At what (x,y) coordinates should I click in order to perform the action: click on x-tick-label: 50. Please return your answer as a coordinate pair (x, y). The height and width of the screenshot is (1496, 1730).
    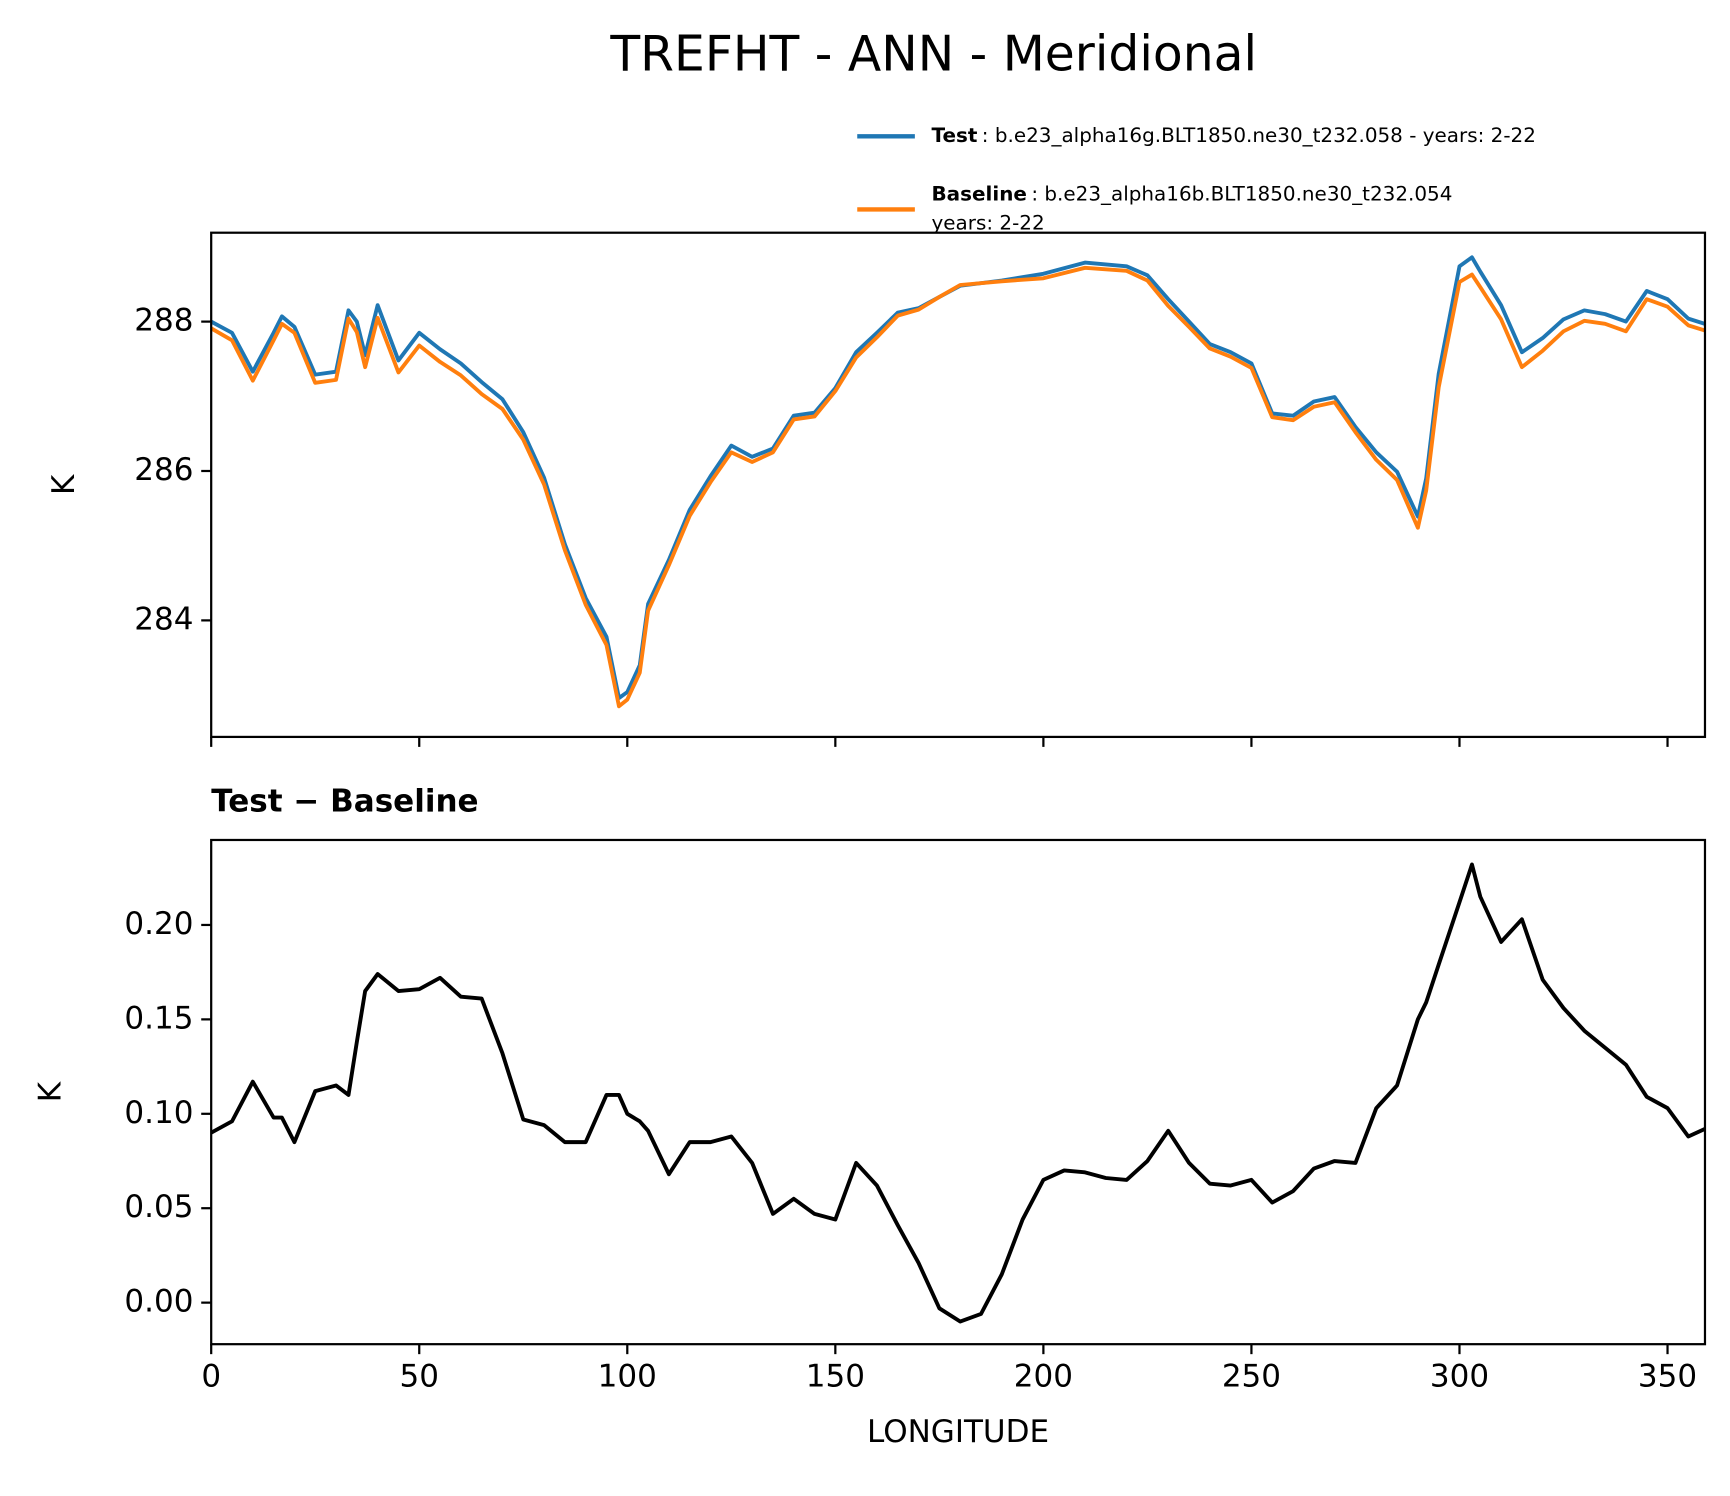
    Looking at the image, I should click on (419, 1376).